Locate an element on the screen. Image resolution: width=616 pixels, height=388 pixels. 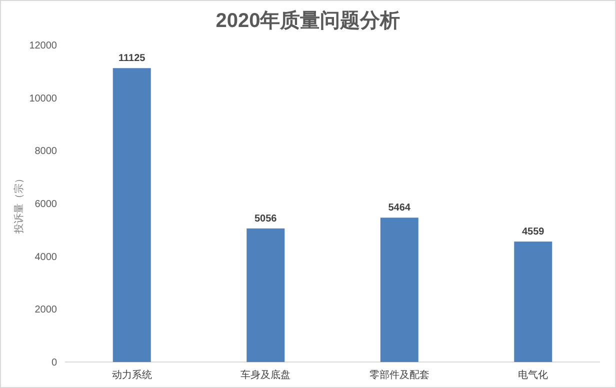
y-tick-label: 8000 is located at coordinates (46, 152).